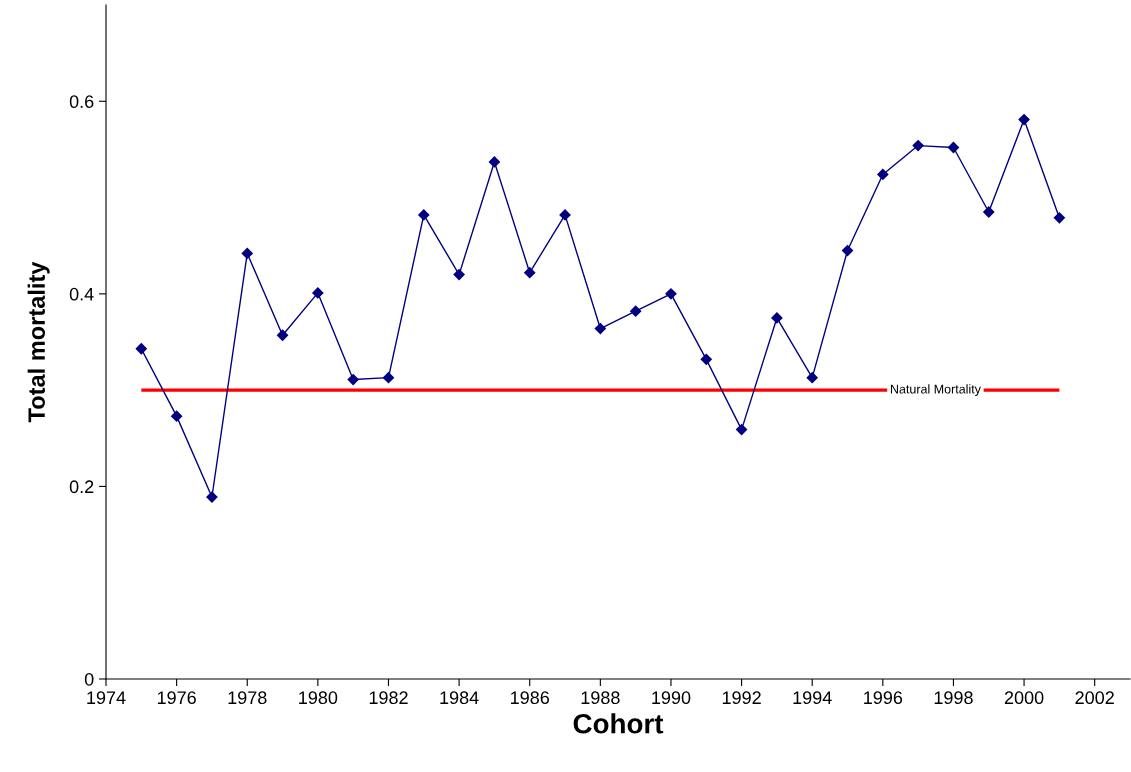 The width and height of the screenshot is (1131, 772). Describe the element at coordinates (318, 698) in the screenshot. I see `x-tick-label: 1980` at that location.